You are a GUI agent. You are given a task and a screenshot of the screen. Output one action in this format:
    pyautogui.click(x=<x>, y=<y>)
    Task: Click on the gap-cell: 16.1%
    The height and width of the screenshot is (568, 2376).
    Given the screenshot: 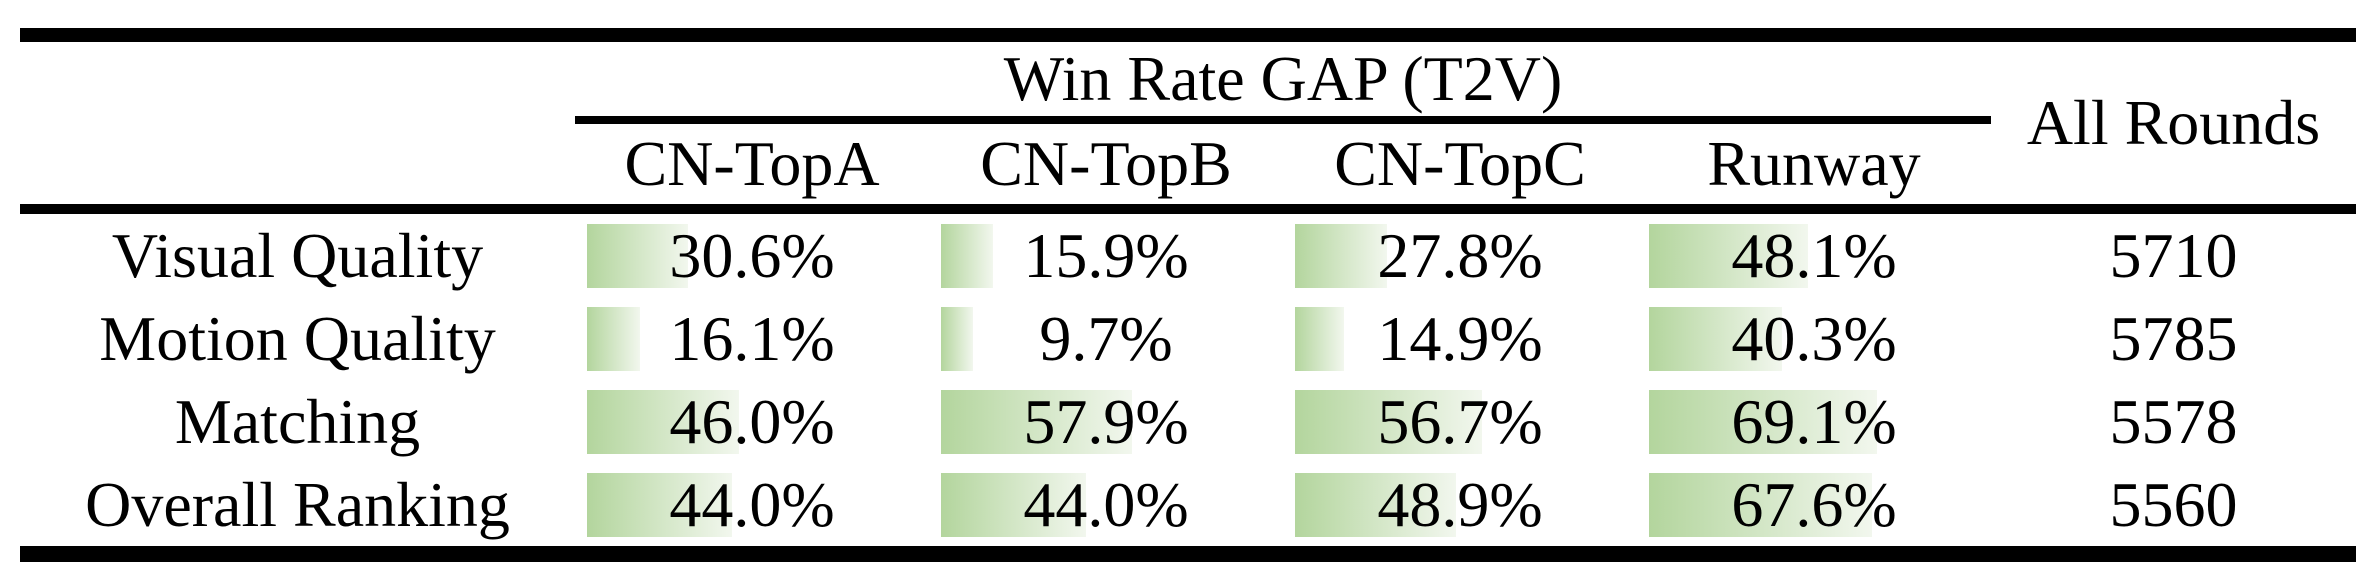 What is the action you would take?
    pyautogui.click(x=752, y=338)
    